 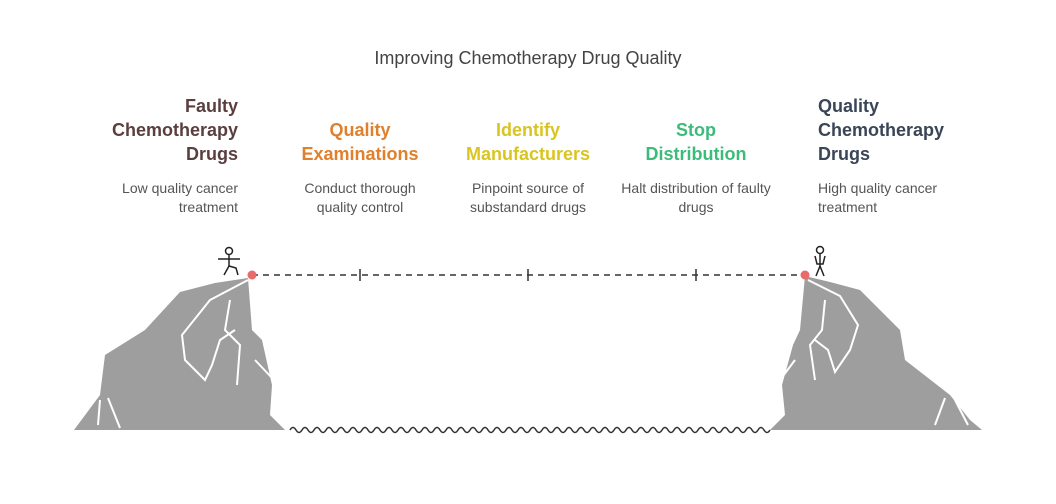 What do you see at coordinates (252, 275) in the screenshot?
I see `start-dot` at bounding box center [252, 275].